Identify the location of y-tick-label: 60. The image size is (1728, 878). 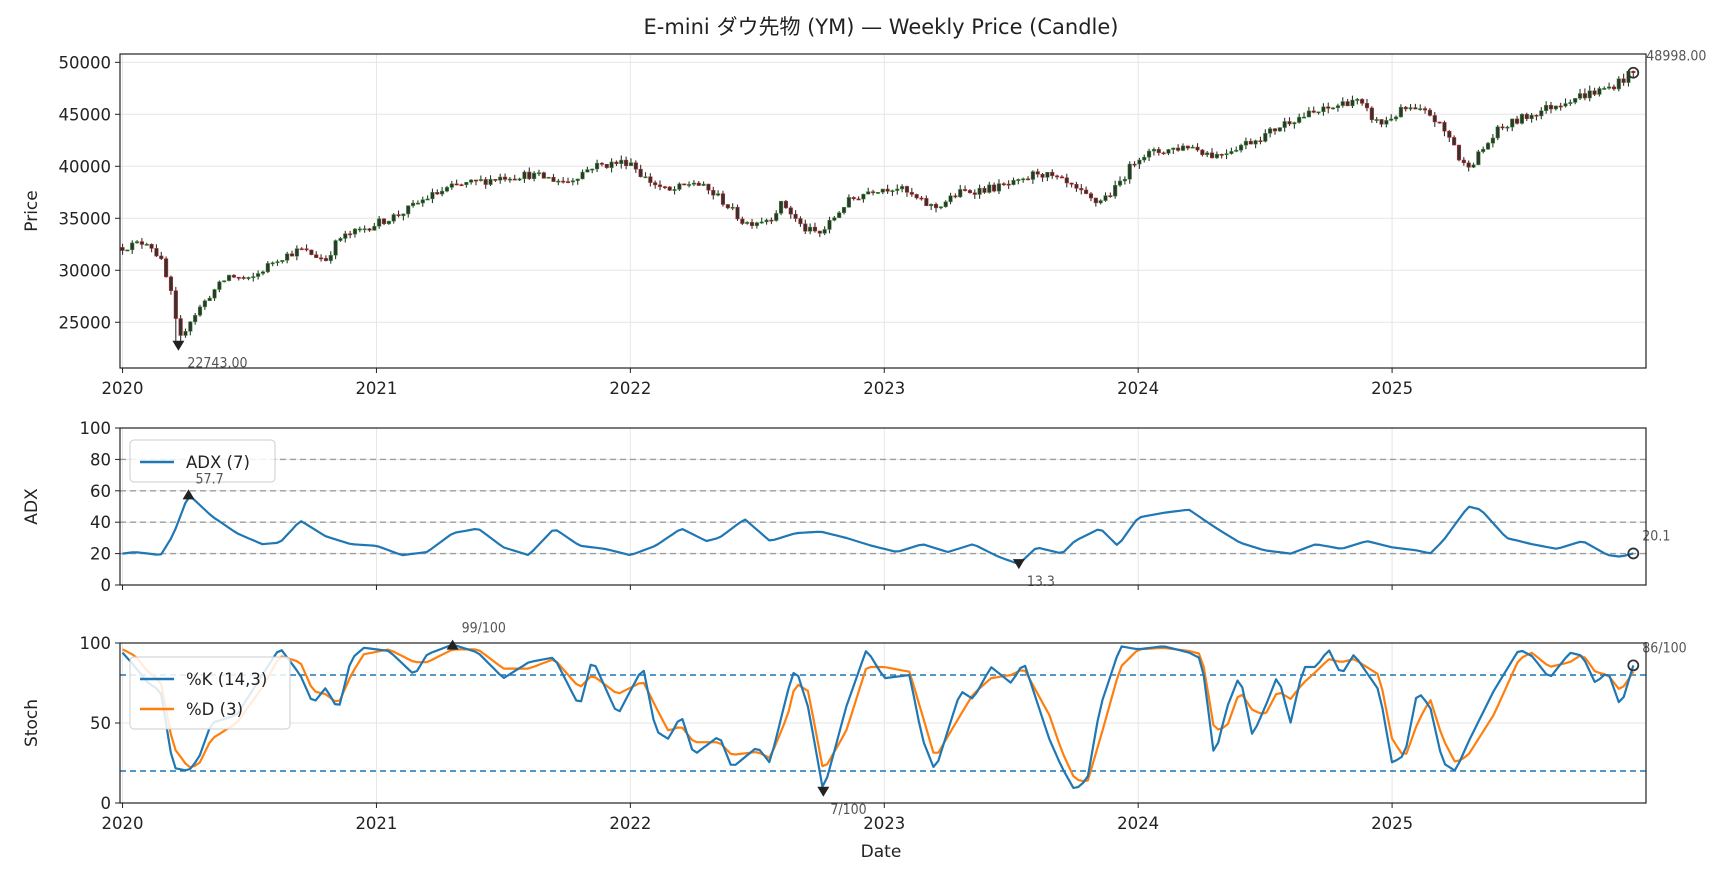
(100, 491).